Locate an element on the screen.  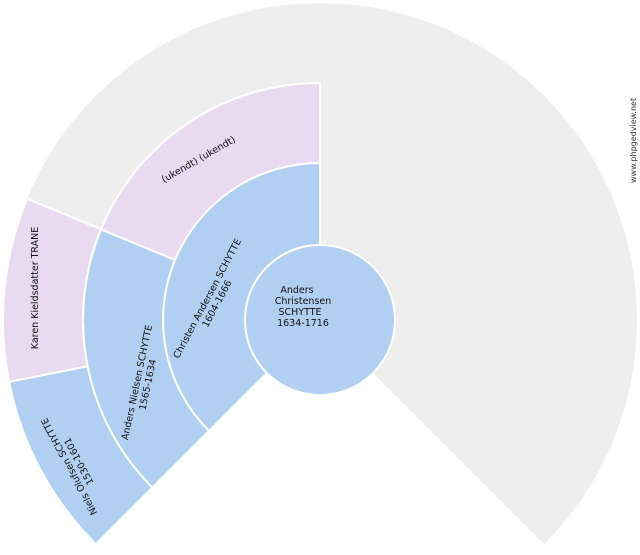
ancestor-label: Karen Kieldsdatter TRANE is located at coordinates (35, 288).